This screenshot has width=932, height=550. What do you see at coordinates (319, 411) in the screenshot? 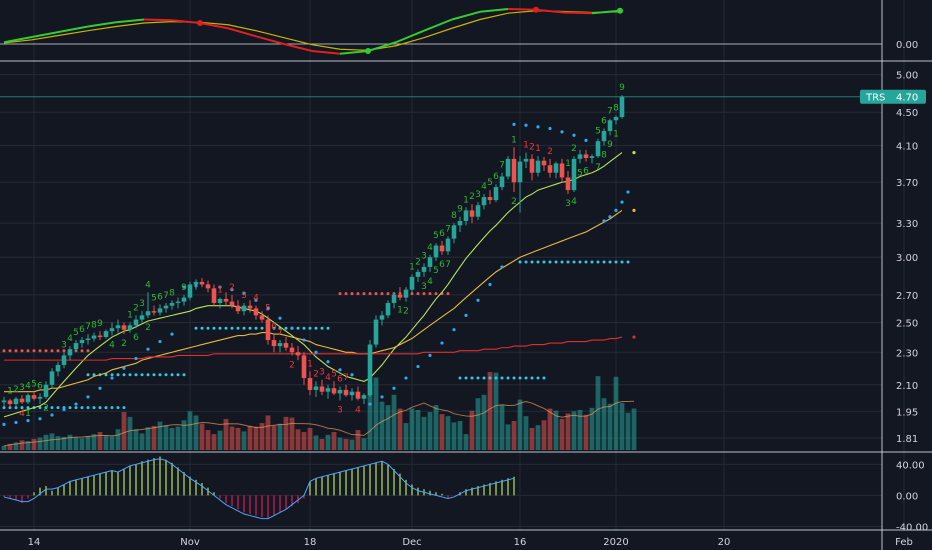
I see `volume-panel` at bounding box center [319, 411].